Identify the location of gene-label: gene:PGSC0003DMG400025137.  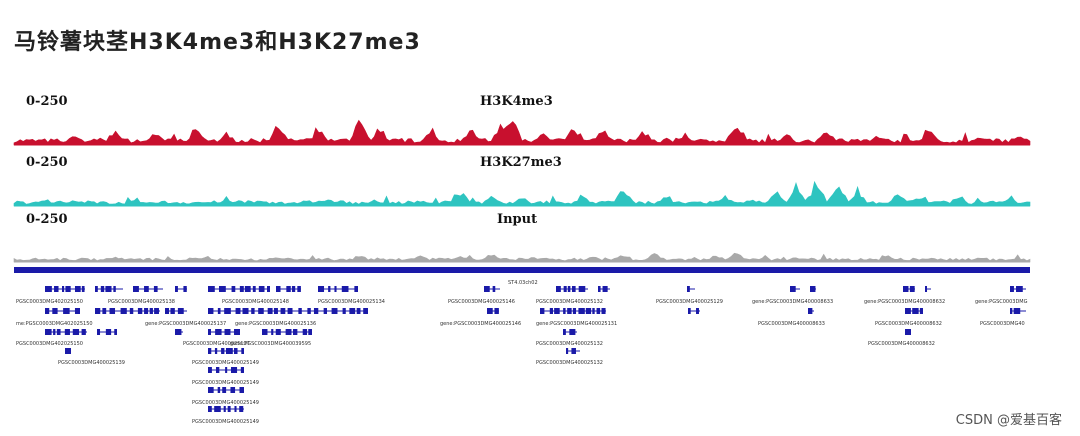
(185, 324).